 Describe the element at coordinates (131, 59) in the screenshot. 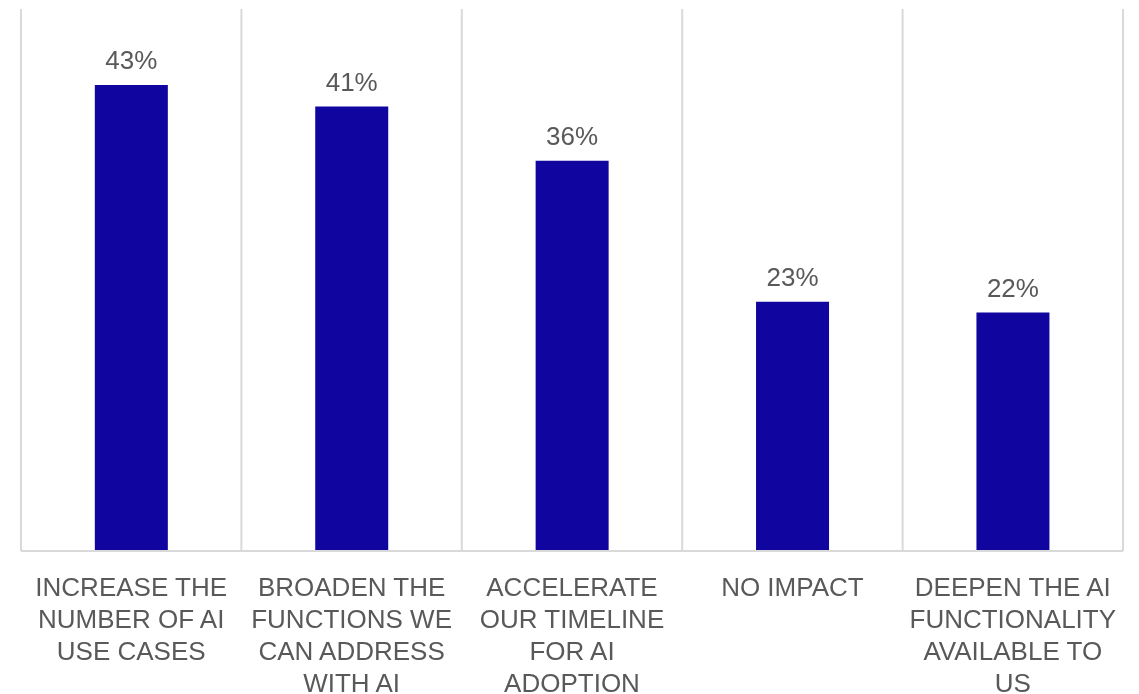

I see `data-label: 43%` at that location.